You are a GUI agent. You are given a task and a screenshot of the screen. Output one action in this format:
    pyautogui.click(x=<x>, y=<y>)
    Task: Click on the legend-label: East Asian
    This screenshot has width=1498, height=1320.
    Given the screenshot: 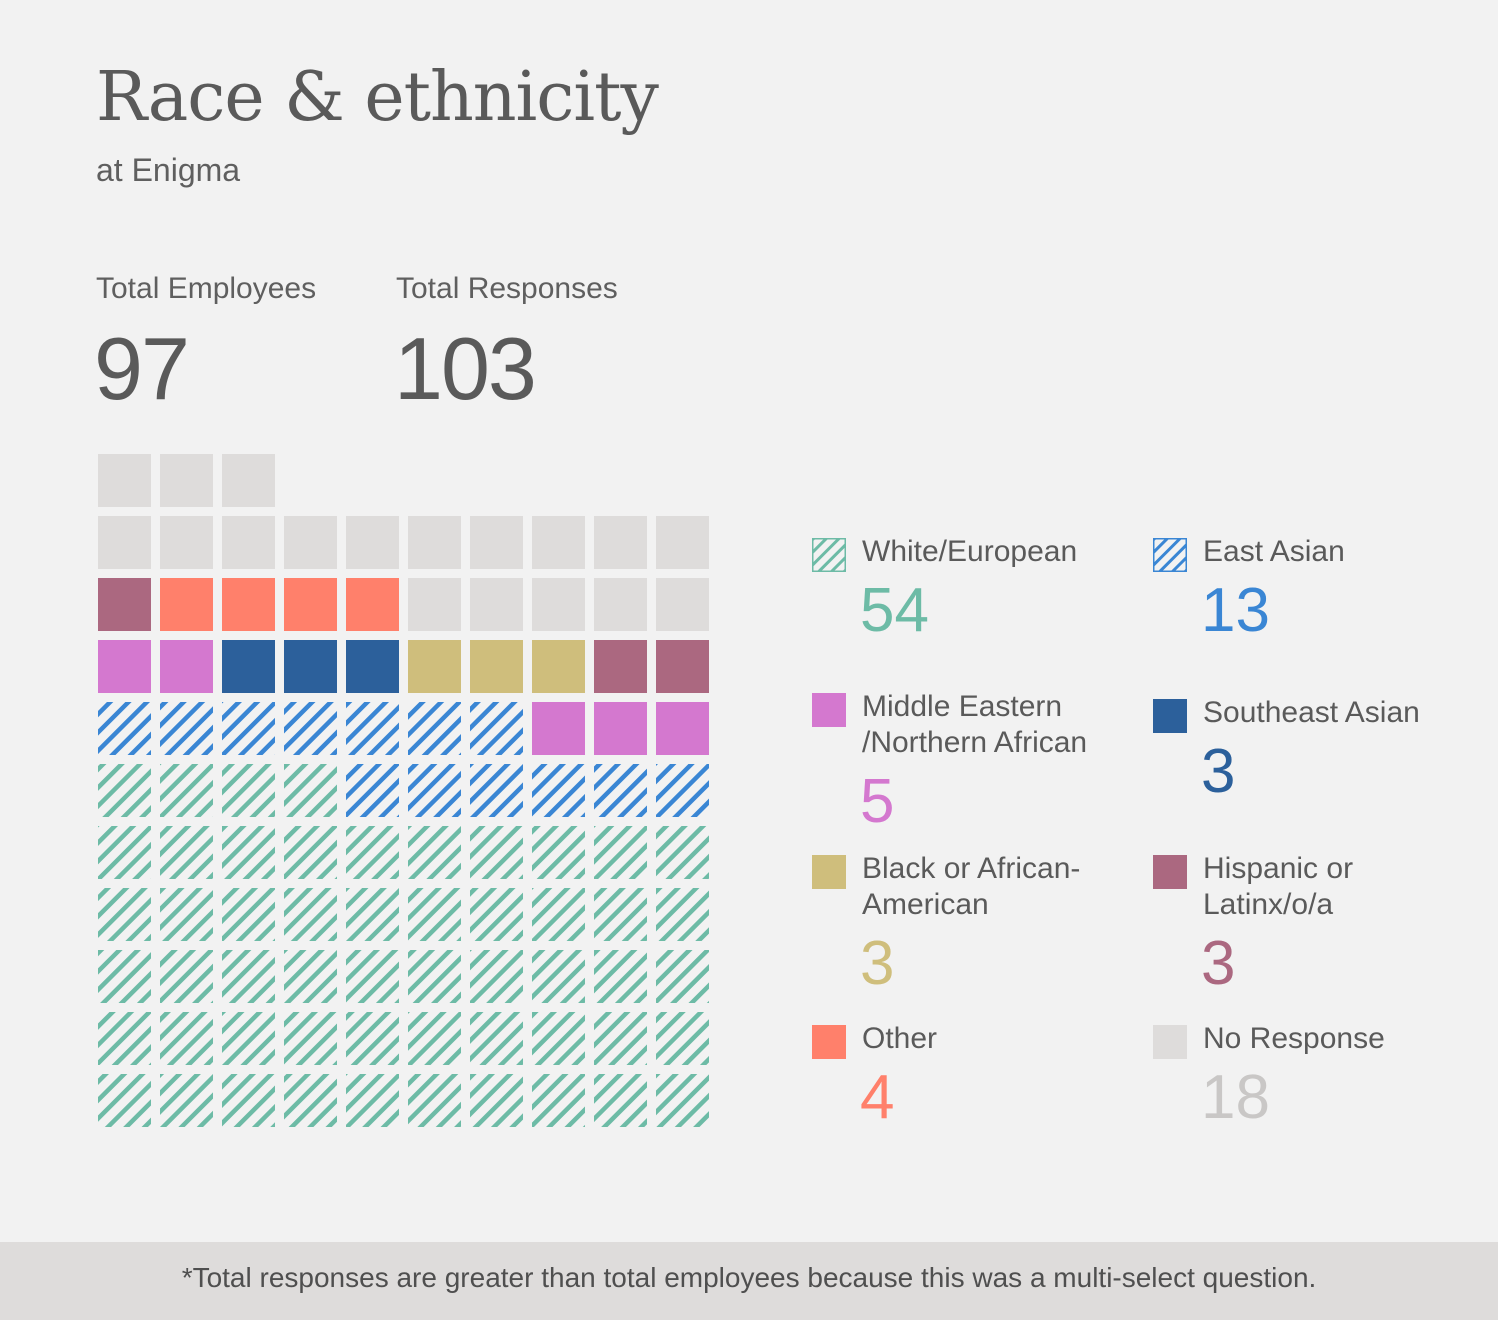 What is the action you would take?
    pyautogui.click(x=1348, y=552)
    